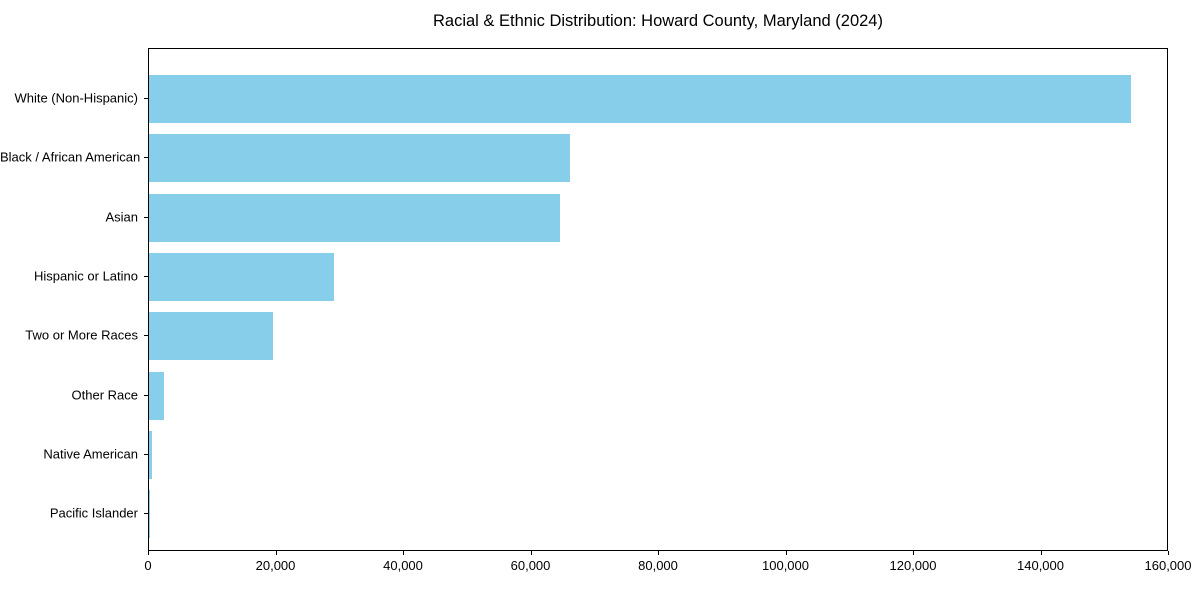  I want to click on x-tick-label: 120,000, so click(913, 565).